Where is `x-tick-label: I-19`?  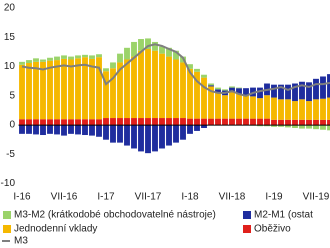 x-tick-label: I-19 is located at coordinates (274, 197).